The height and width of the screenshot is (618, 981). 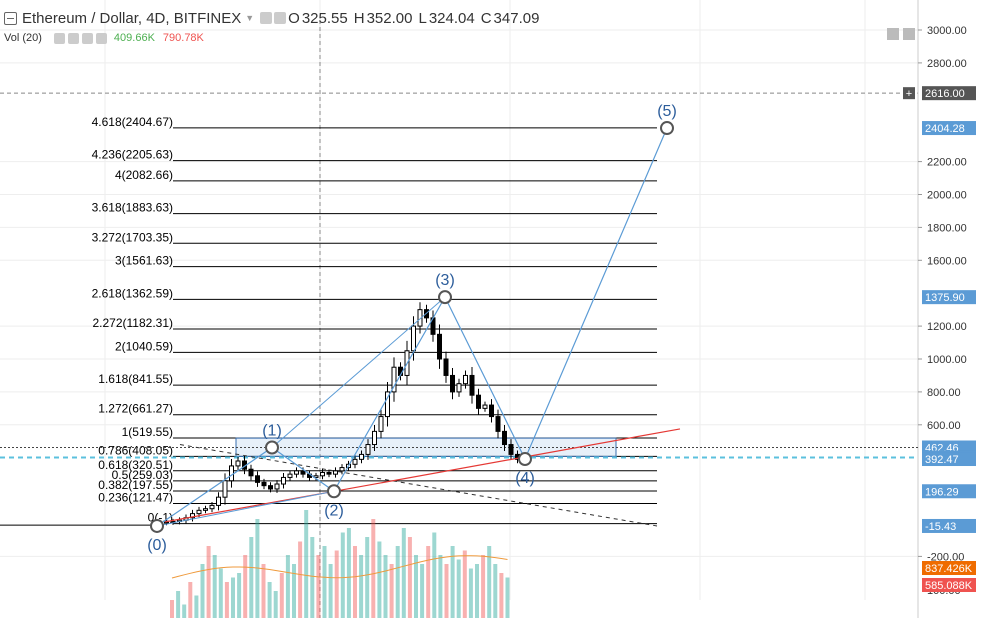 What do you see at coordinates (10, 18) in the screenshot?
I see `menu-icon` at bounding box center [10, 18].